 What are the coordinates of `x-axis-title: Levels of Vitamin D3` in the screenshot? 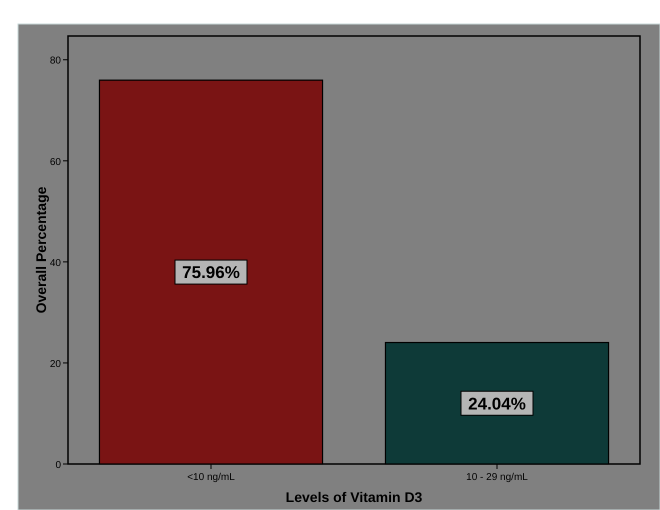 It's located at (354, 497).